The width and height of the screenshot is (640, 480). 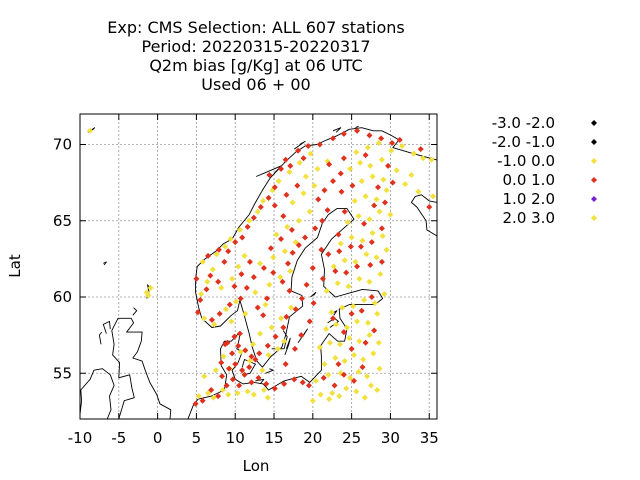 I want to click on y-axis-label: Lat, so click(x=15, y=266).